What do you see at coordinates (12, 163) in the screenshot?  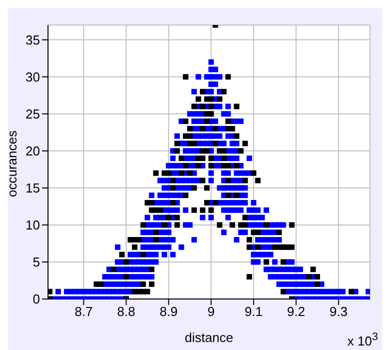 I see `y-axis-title: occurances` at bounding box center [12, 163].